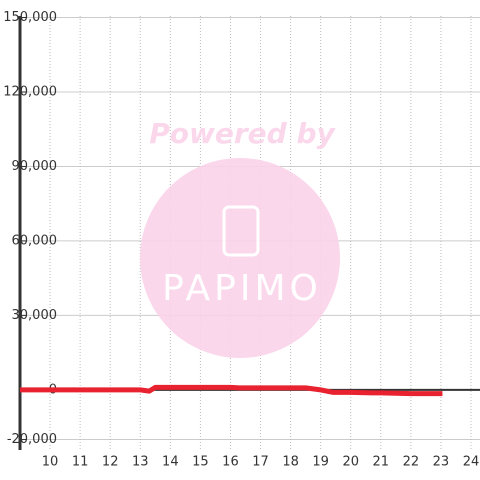 Image resolution: width=480 pixels, height=480 pixels. Describe the element at coordinates (290, 462) in the screenshot. I see `x-tick-label: 18` at that location.